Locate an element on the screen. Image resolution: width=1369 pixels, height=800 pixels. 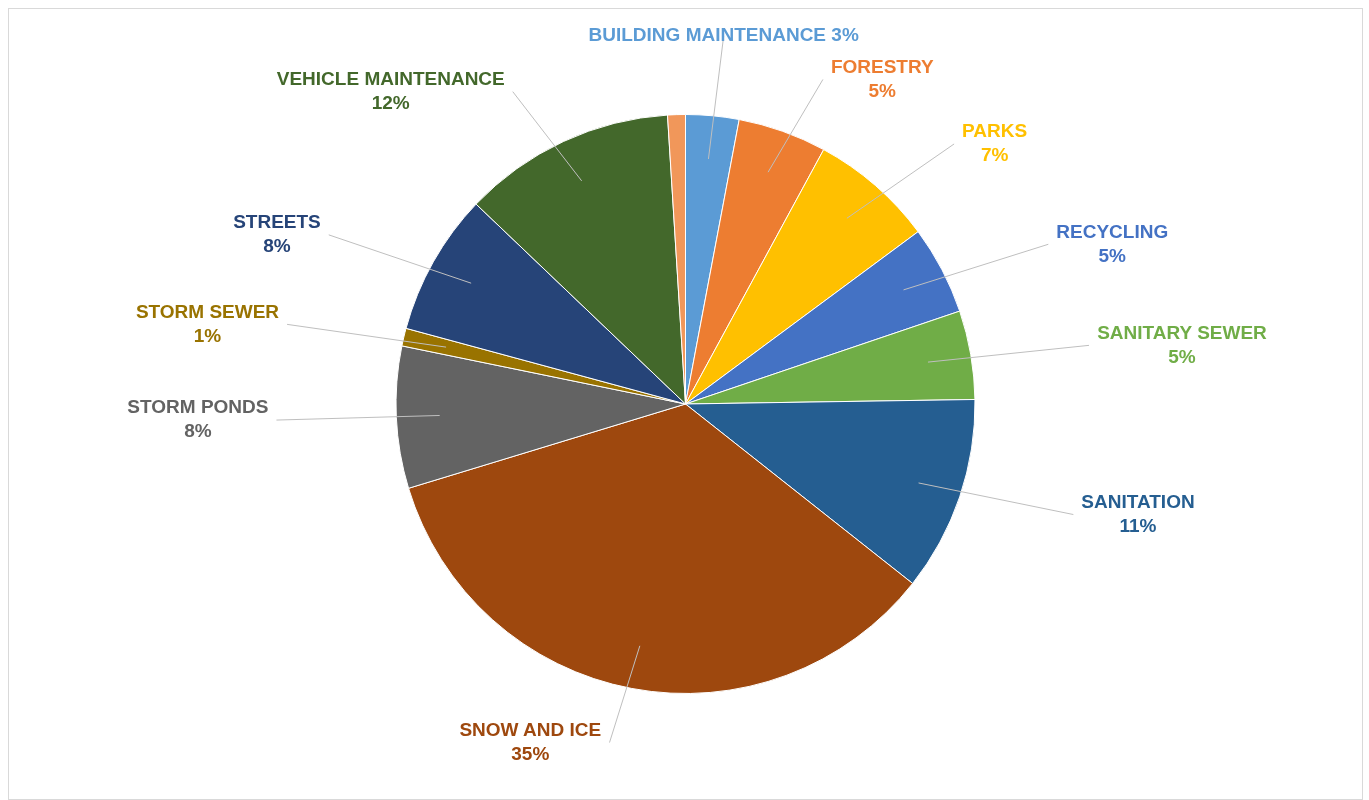
data-label: 7% is located at coordinates (994, 155).